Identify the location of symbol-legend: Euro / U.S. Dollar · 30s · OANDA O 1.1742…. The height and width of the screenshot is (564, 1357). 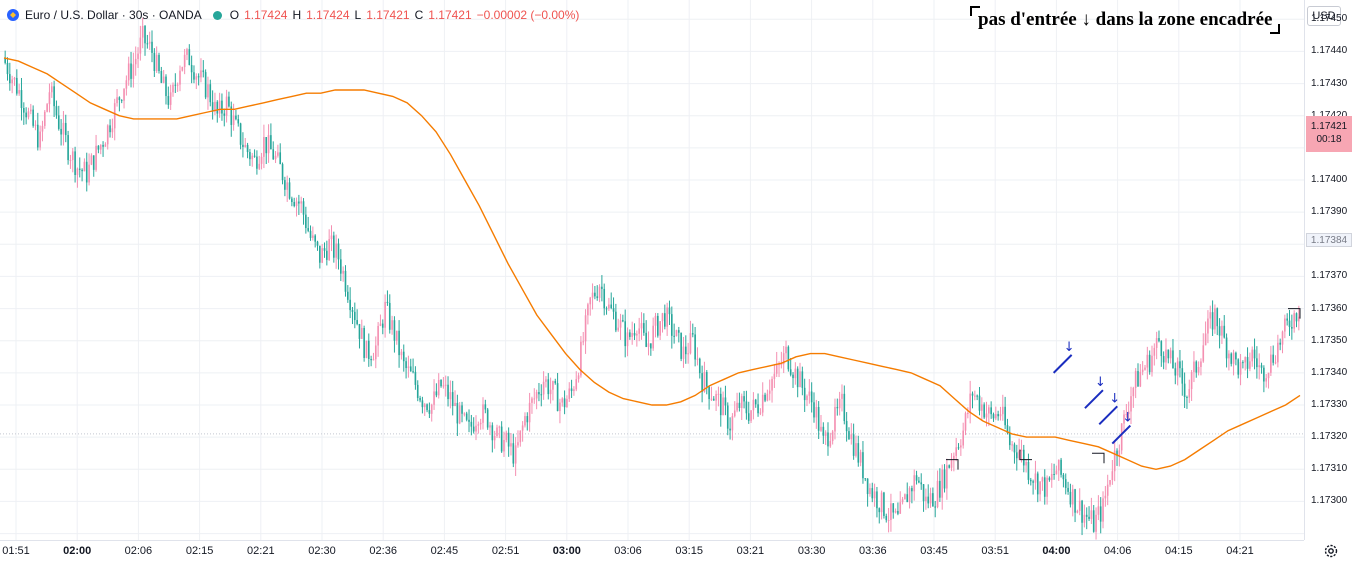
(292, 15).